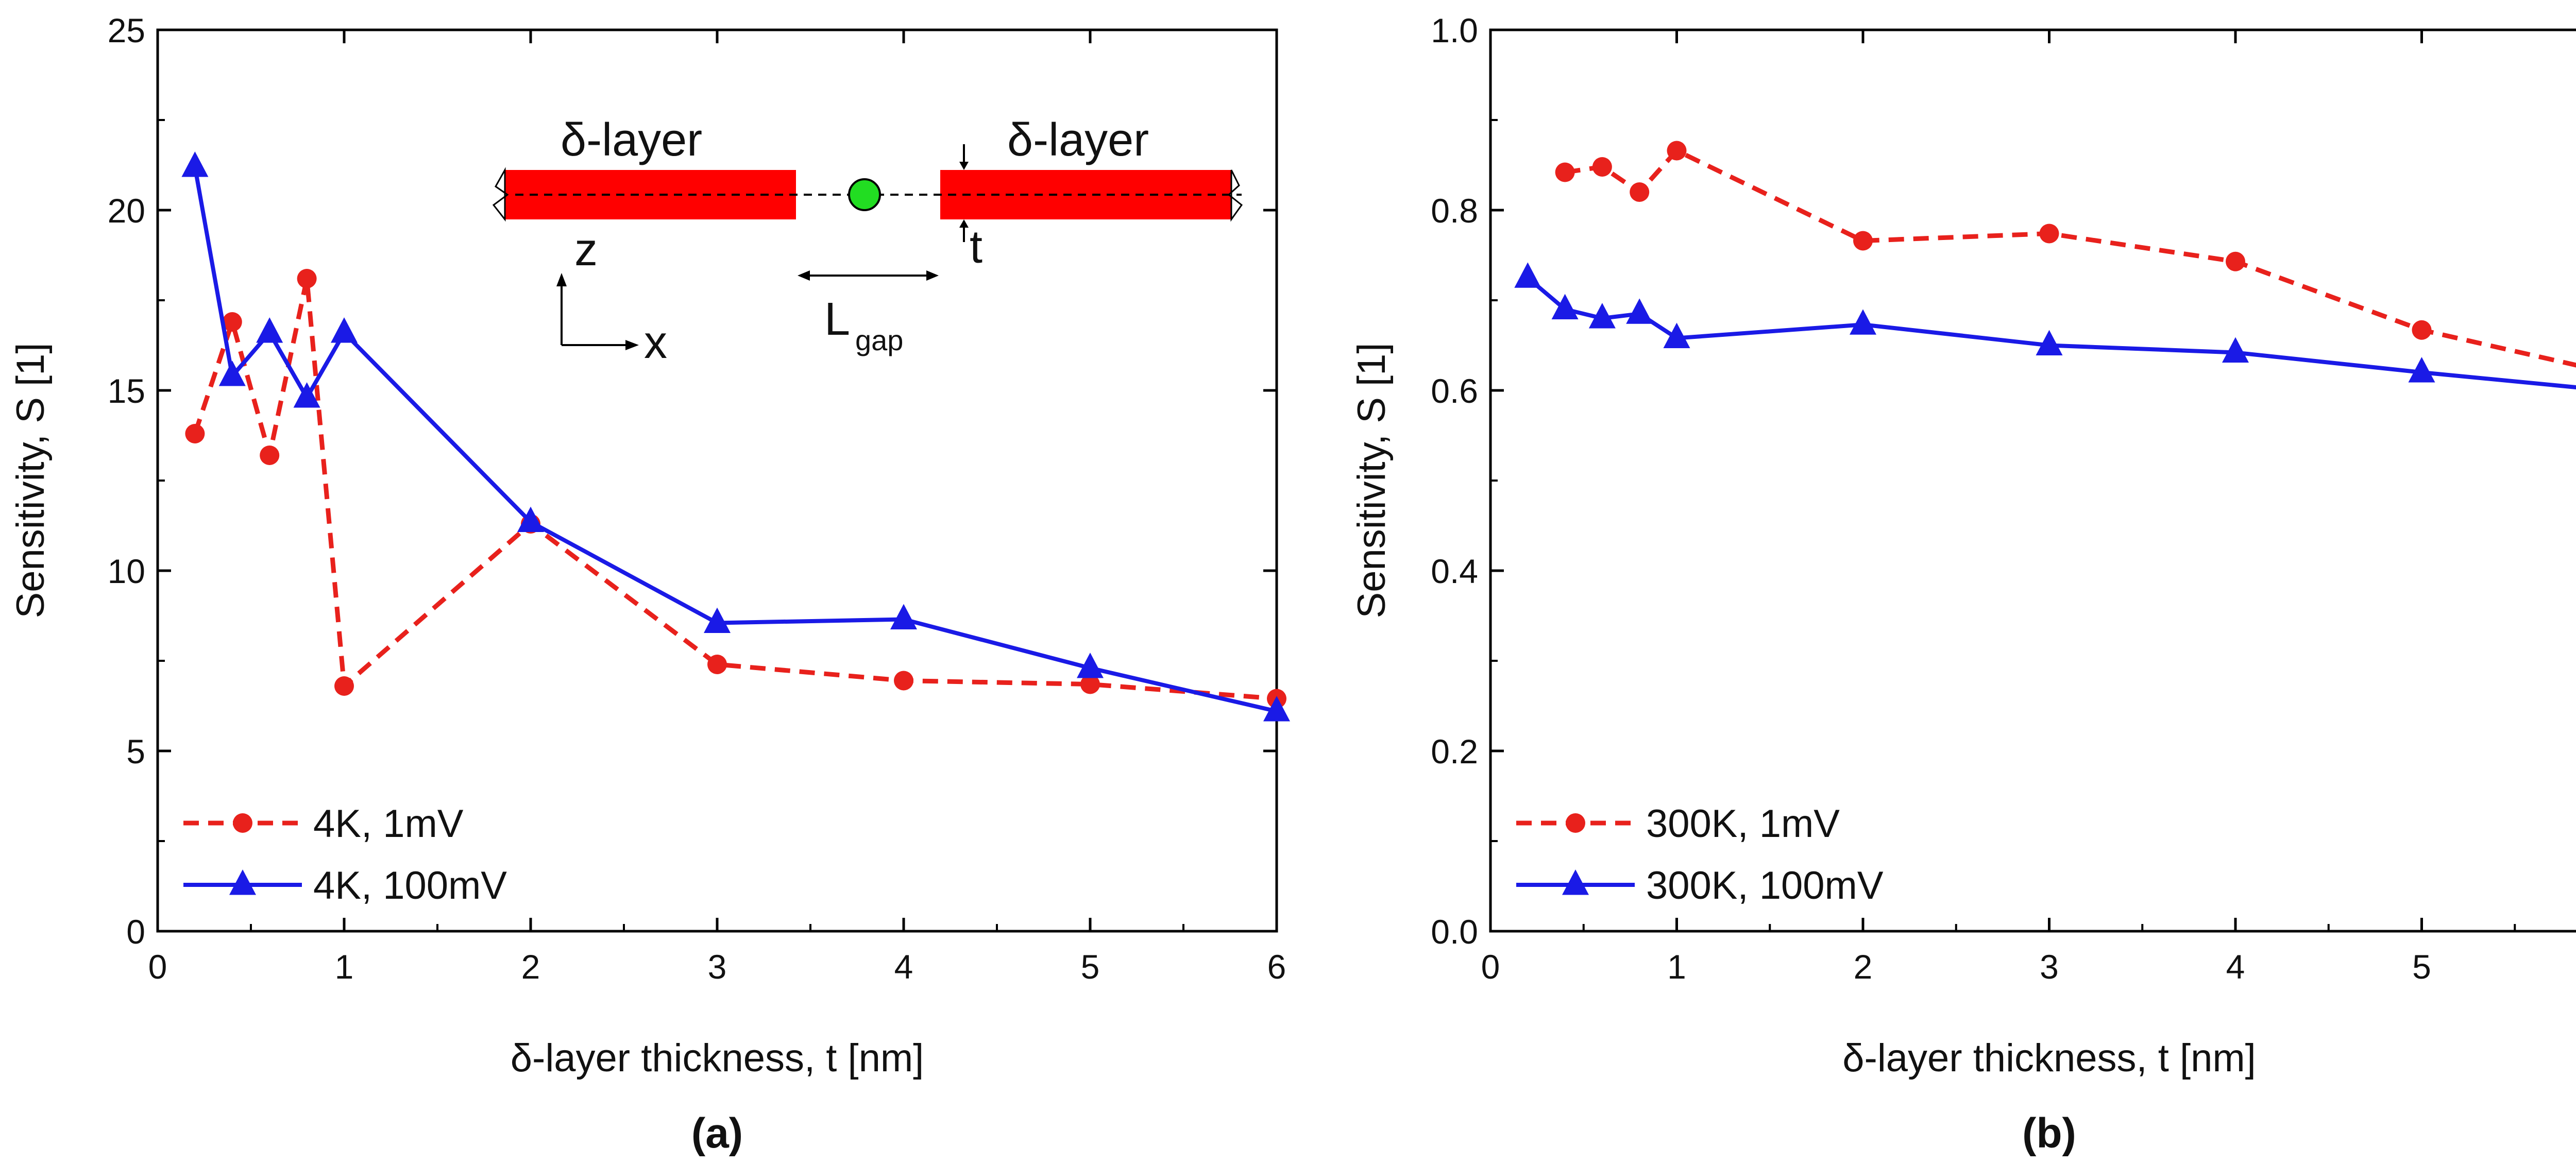 The image size is (2576, 1164). Describe the element at coordinates (1676, 967) in the screenshot. I see `panel-b-x-tick-label: 1` at that location.